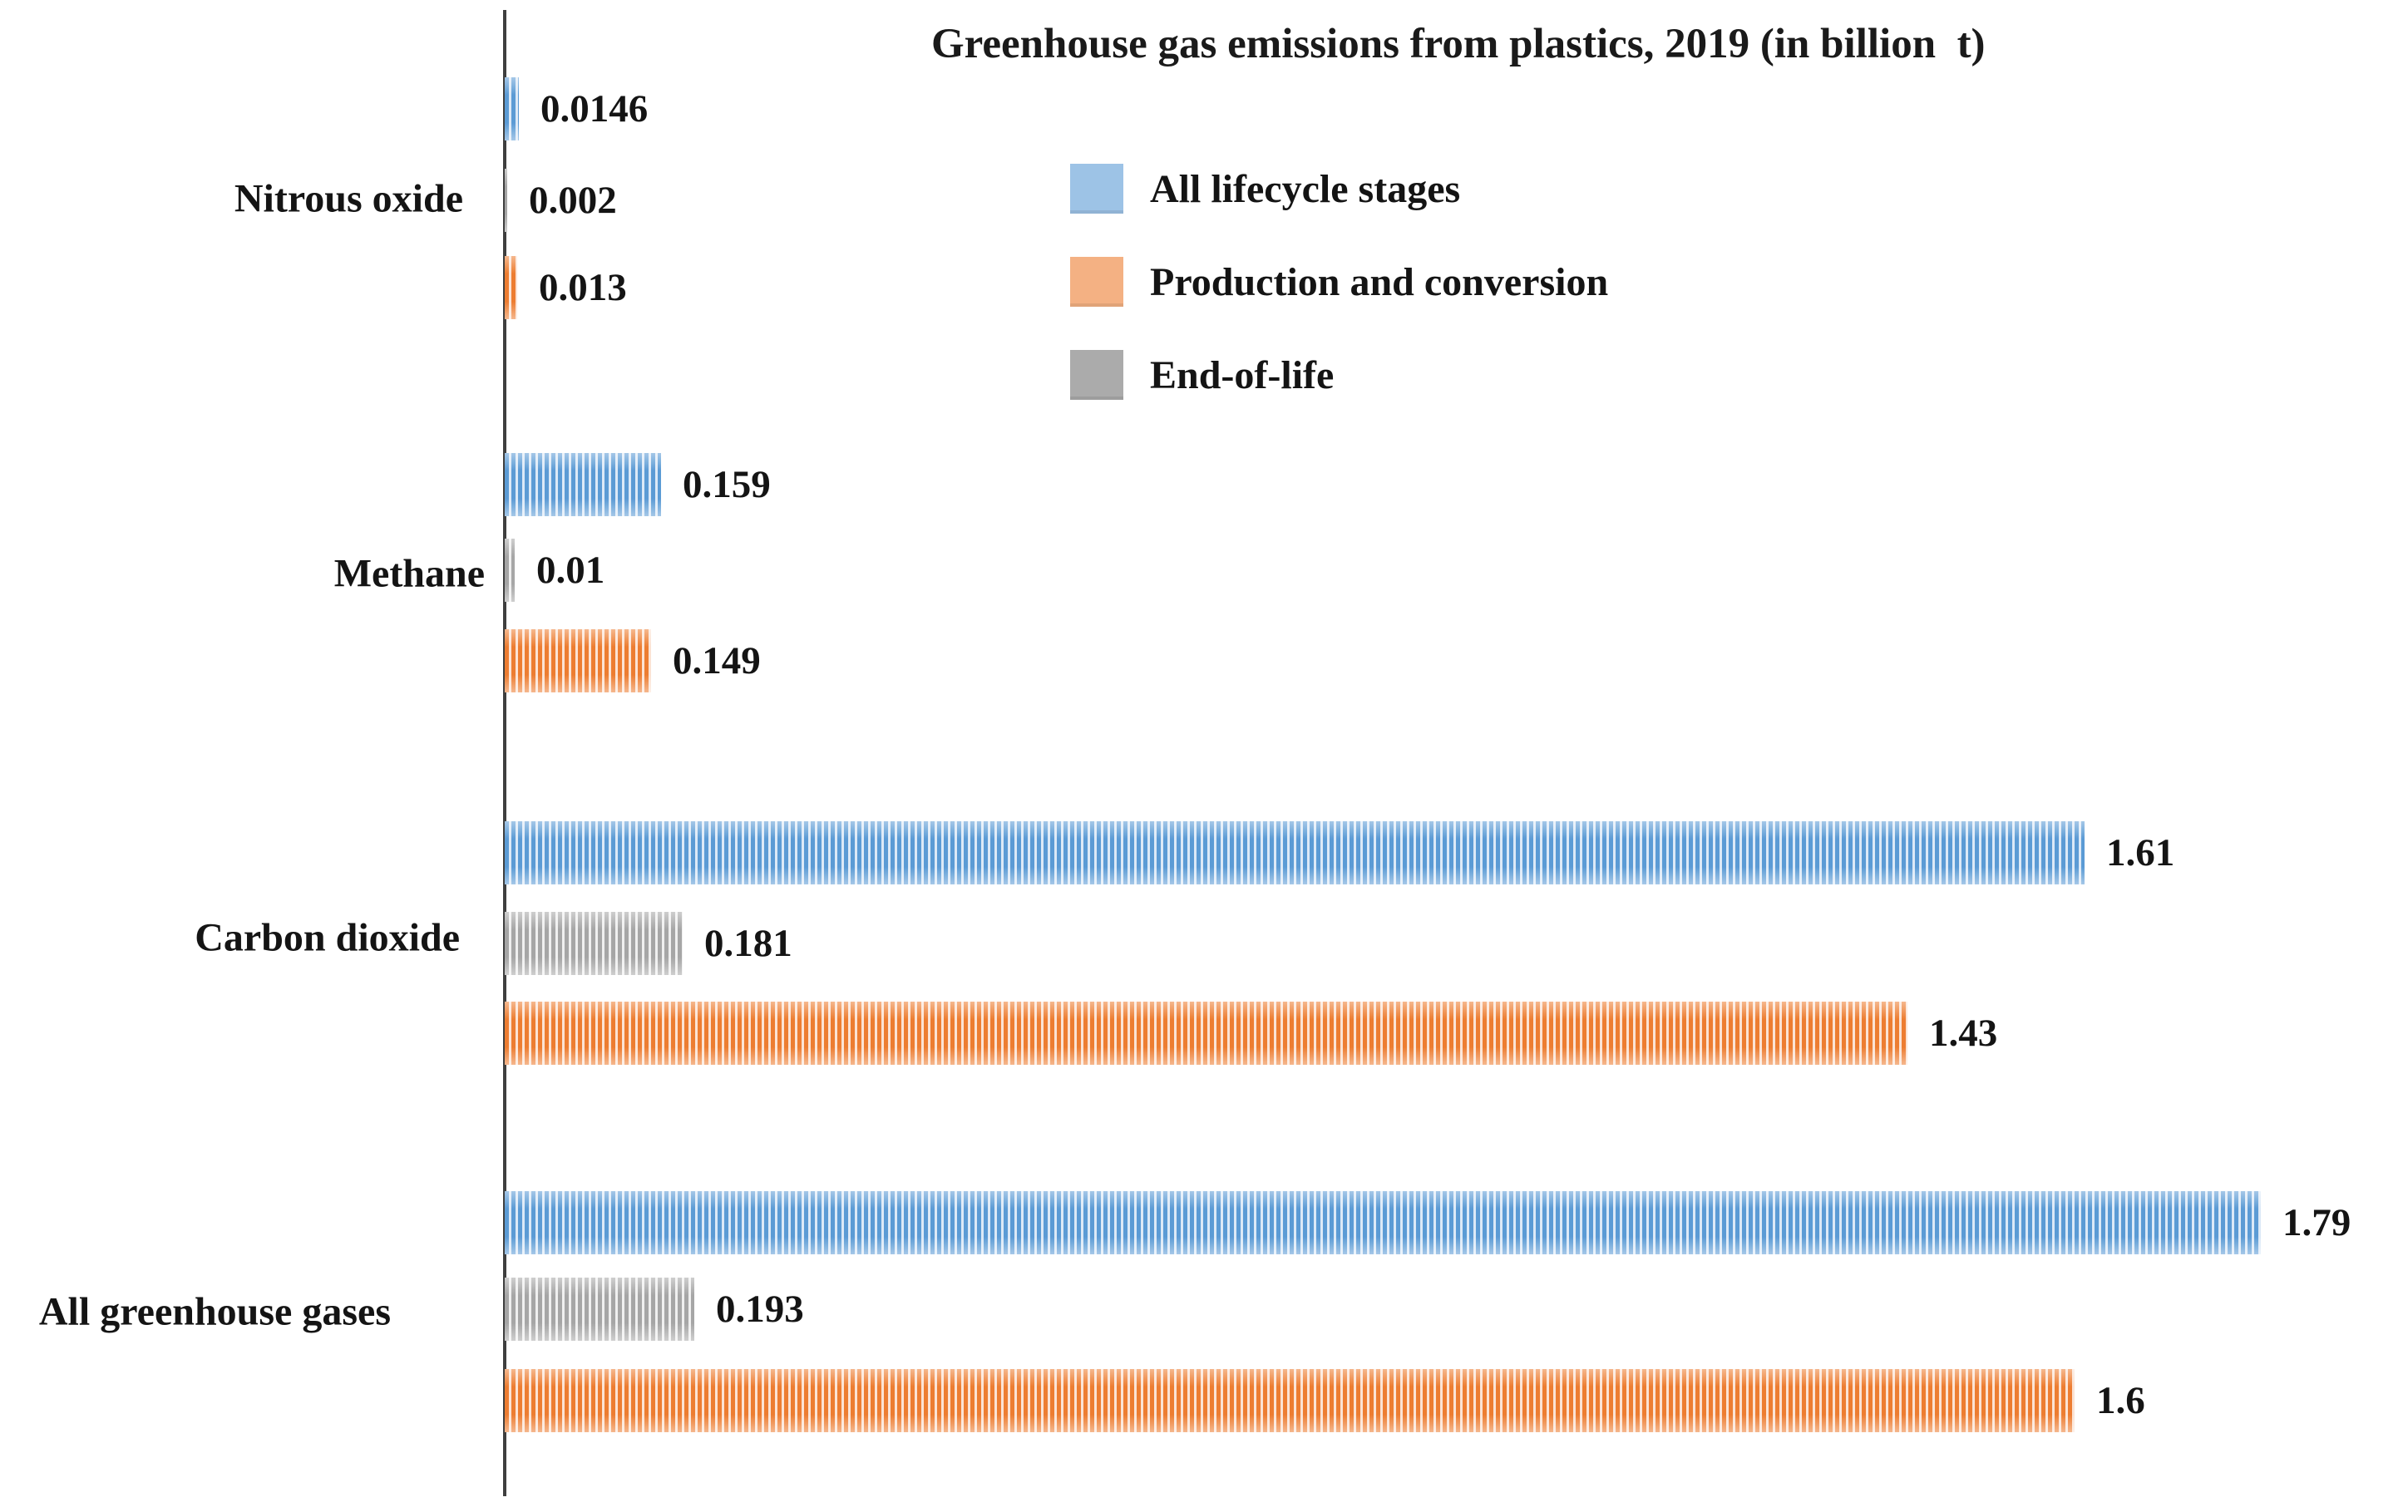  Describe the element at coordinates (571, 570) in the screenshot. I see `value-label-end-of-life-methane: 0.01` at that location.